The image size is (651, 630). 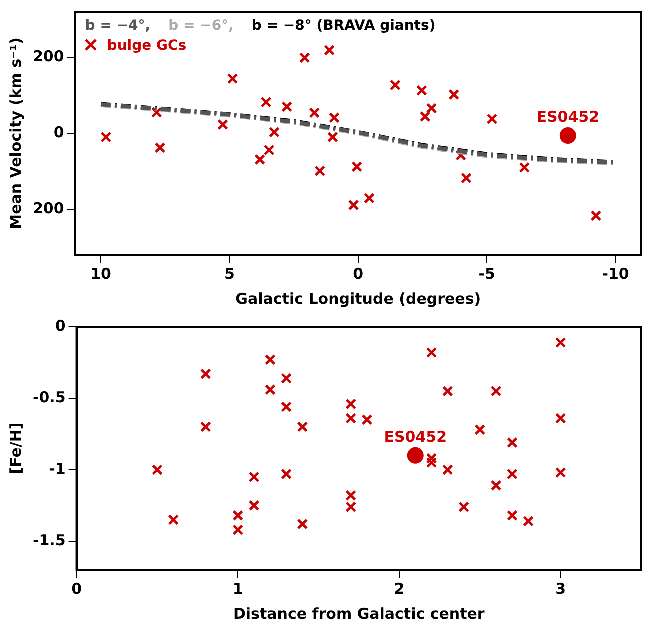 I want to click on y-tick-label: -1, so click(x=57, y=469).